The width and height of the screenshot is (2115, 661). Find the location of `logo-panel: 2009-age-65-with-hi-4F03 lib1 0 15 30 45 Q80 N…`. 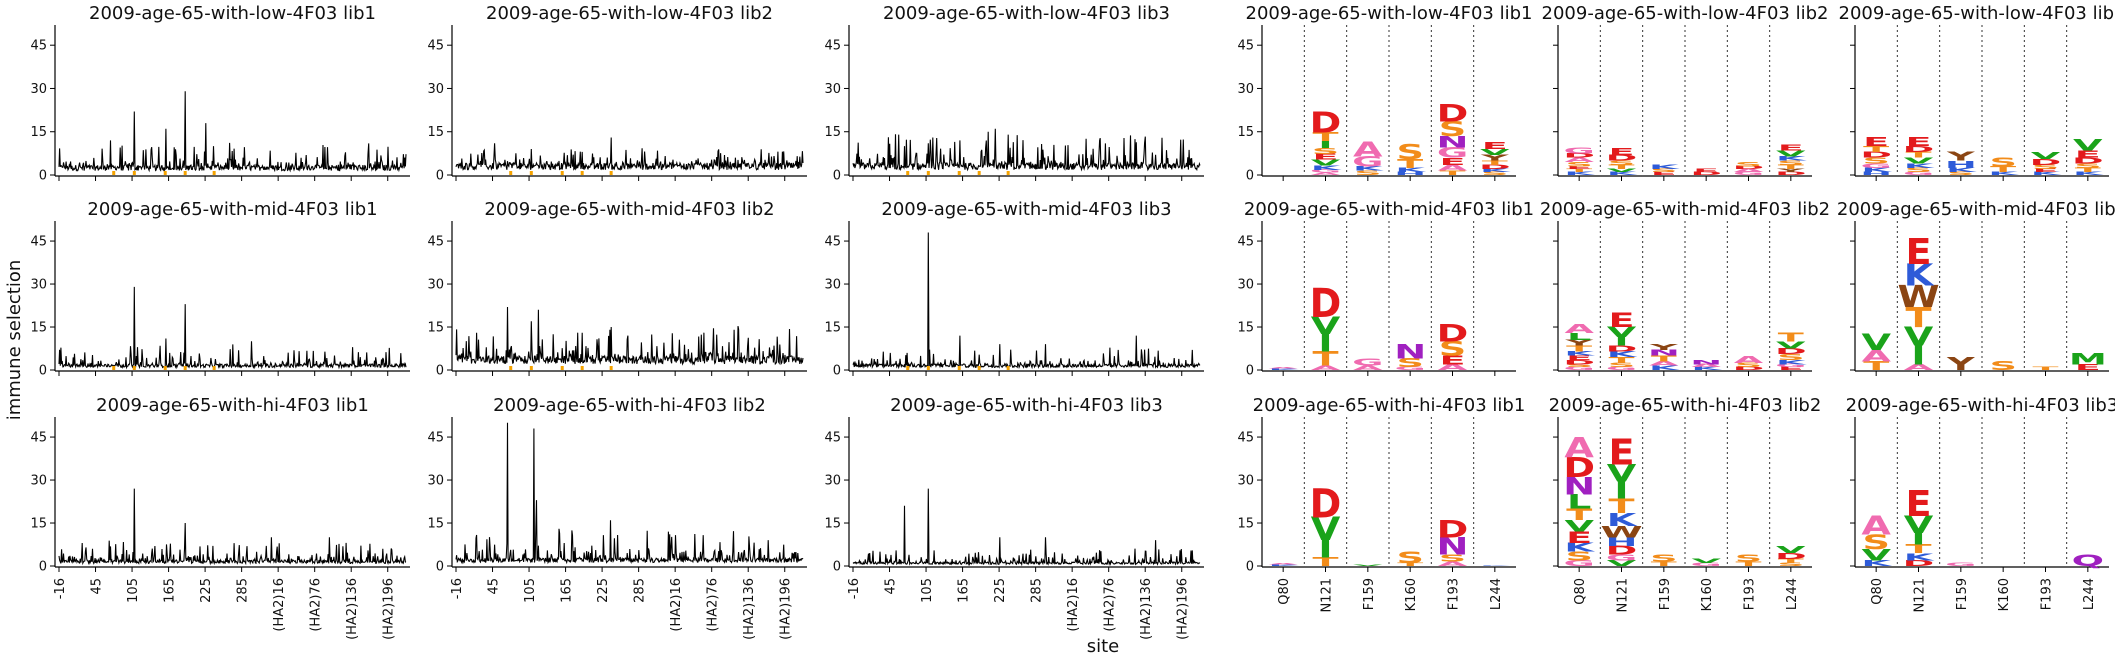

logo-panel: 2009-age-65-with-hi-4F03 lib1 0 15 30 45 Q80 N… is located at coordinates (1381, 504).